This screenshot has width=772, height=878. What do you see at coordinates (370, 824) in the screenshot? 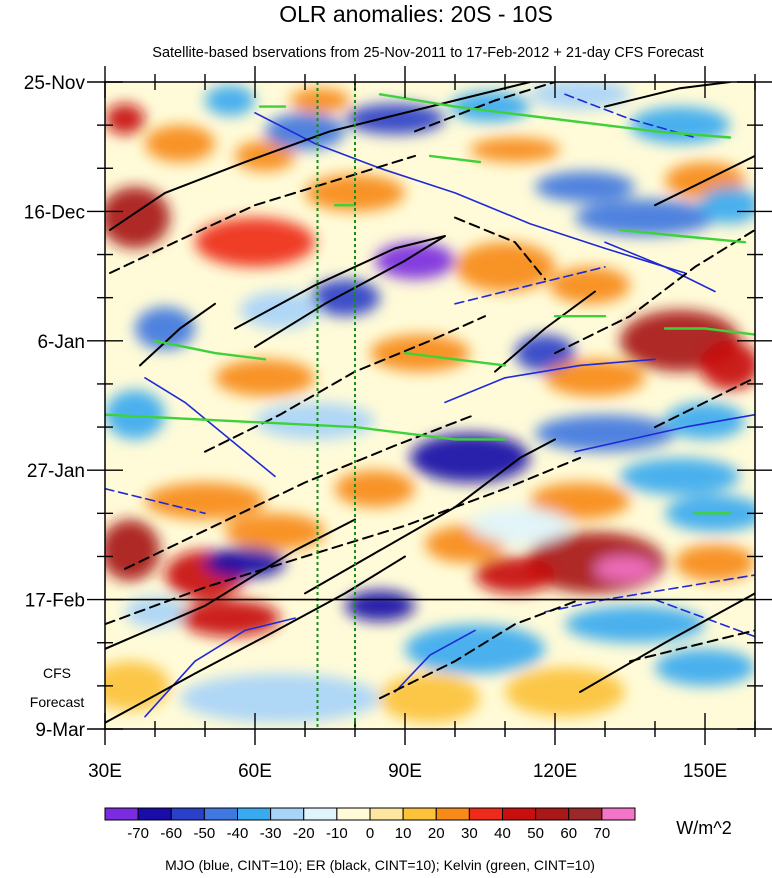
I see `colorbar: -70 -60 -50 -40 -30 -20 -10 0 10 20 30 40 50 60 70` at bounding box center [370, 824].